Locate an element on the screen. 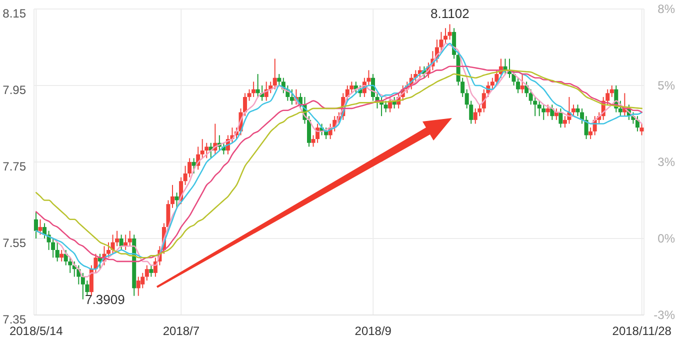 Image resolution: width=678 pixels, height=341 pixels. y2-tick-label: 0% is located at coordinates (667, 239).